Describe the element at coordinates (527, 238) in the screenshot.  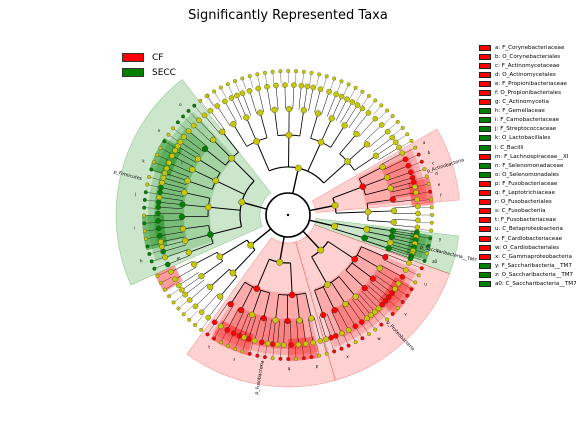
I see `key-item: v: F_Cardiobacteriaceae` at that location.